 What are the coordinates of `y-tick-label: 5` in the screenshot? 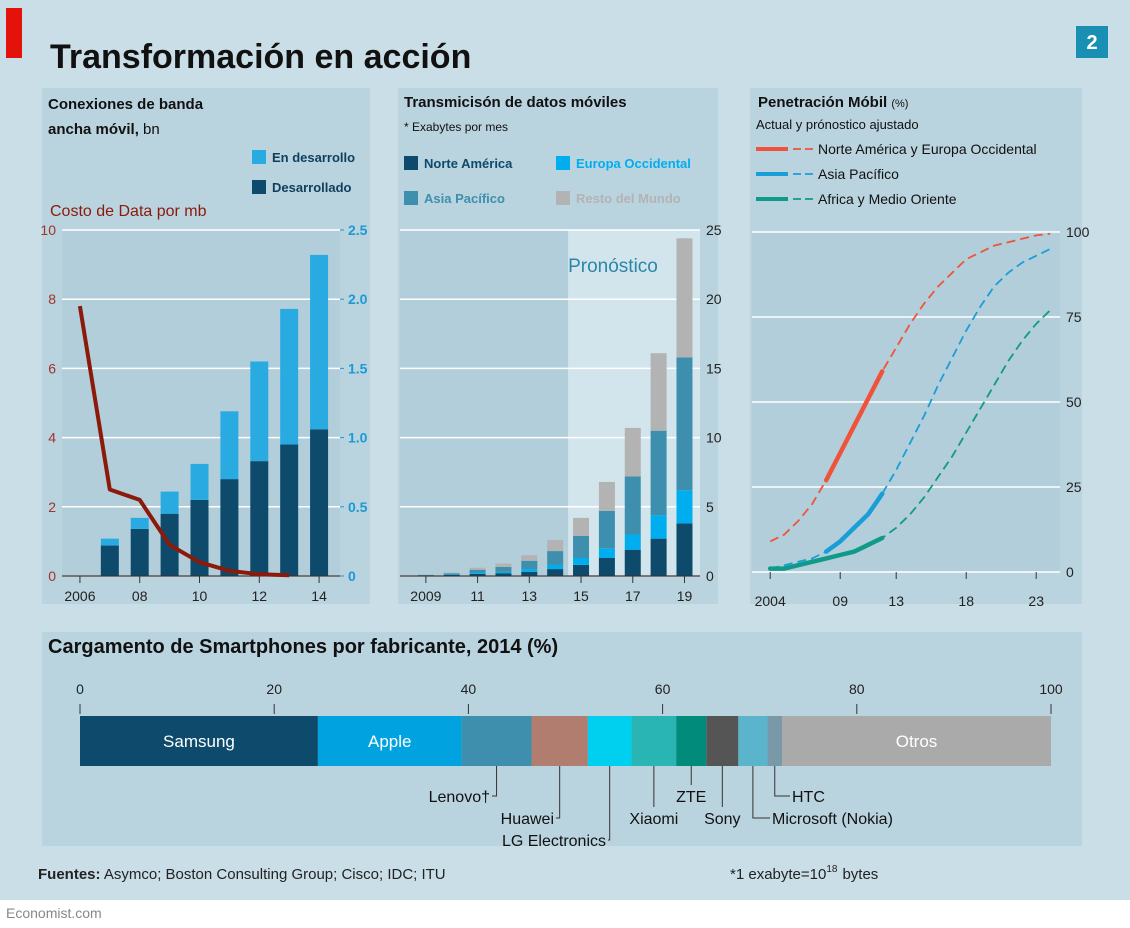 It's located at (710, 507).